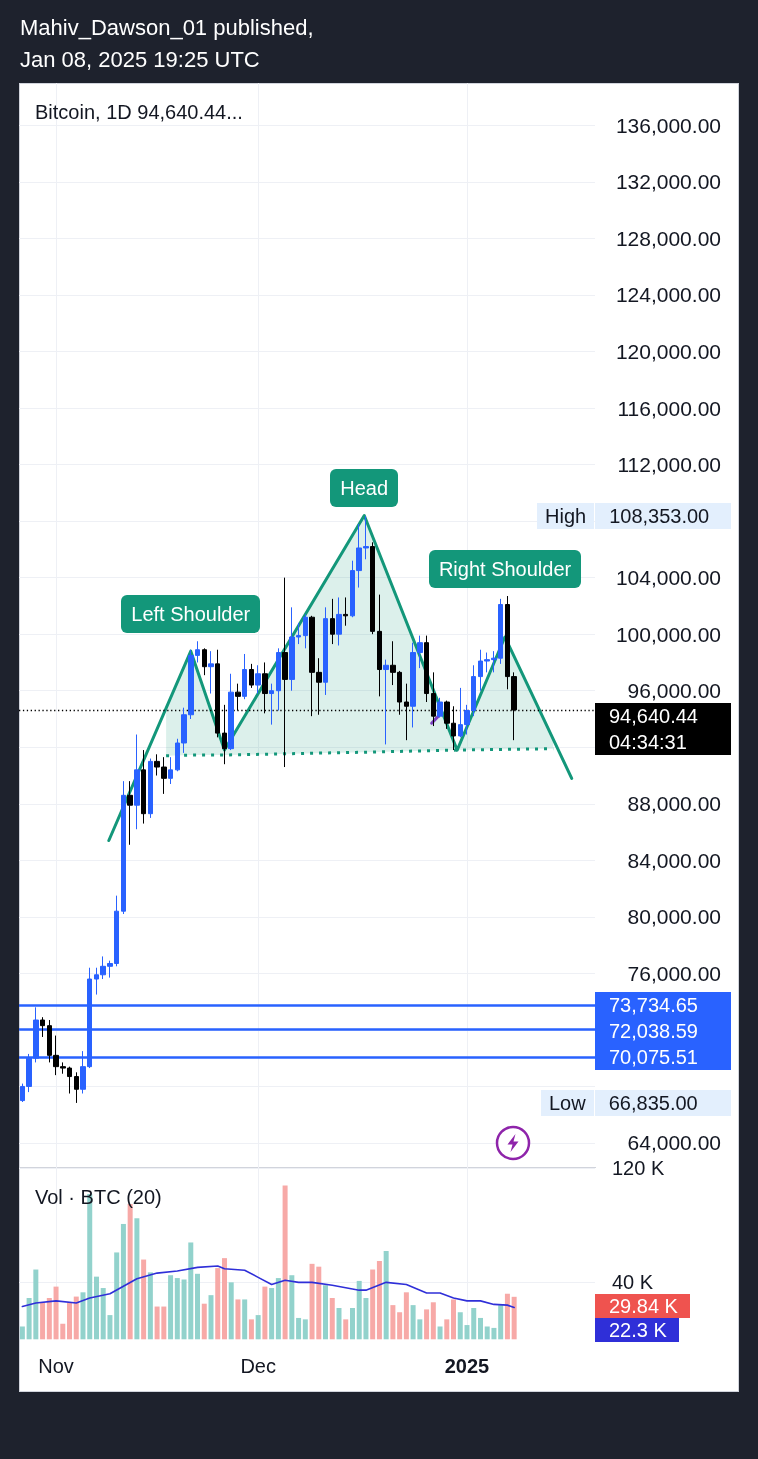 The image size is (758, 1459). What do you see at coordinates (56, 1366) in the screenshot?
I see `x-tick-label: Nov` at bounding box center [56, 1366].